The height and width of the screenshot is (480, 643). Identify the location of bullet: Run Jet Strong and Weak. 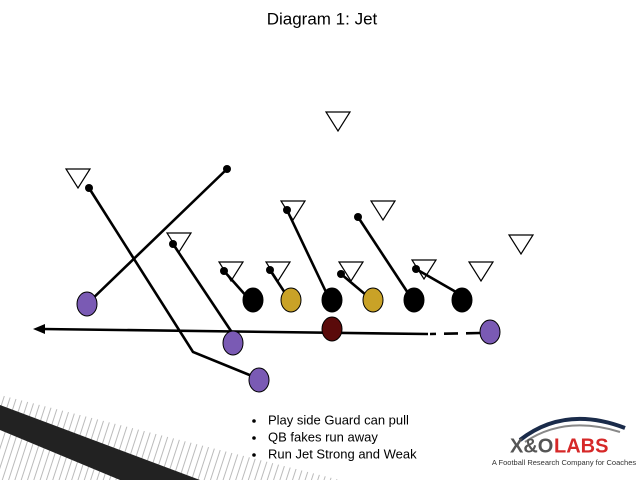
(342, 453).